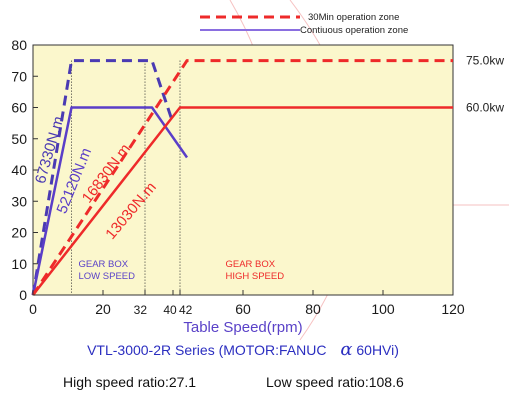 This screenshot has height=395, width=509. Describe the element at coordinates (103, 309) in the screenshot. I see `x-tick-label: 20` at that location.